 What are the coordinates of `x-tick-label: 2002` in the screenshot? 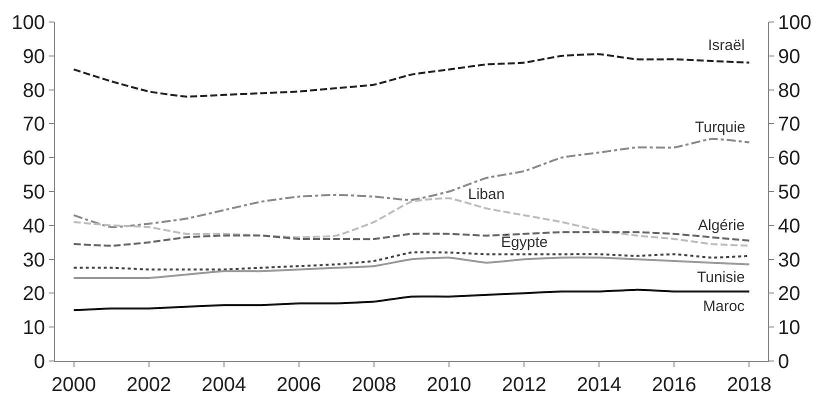 It's located at (149, 385).